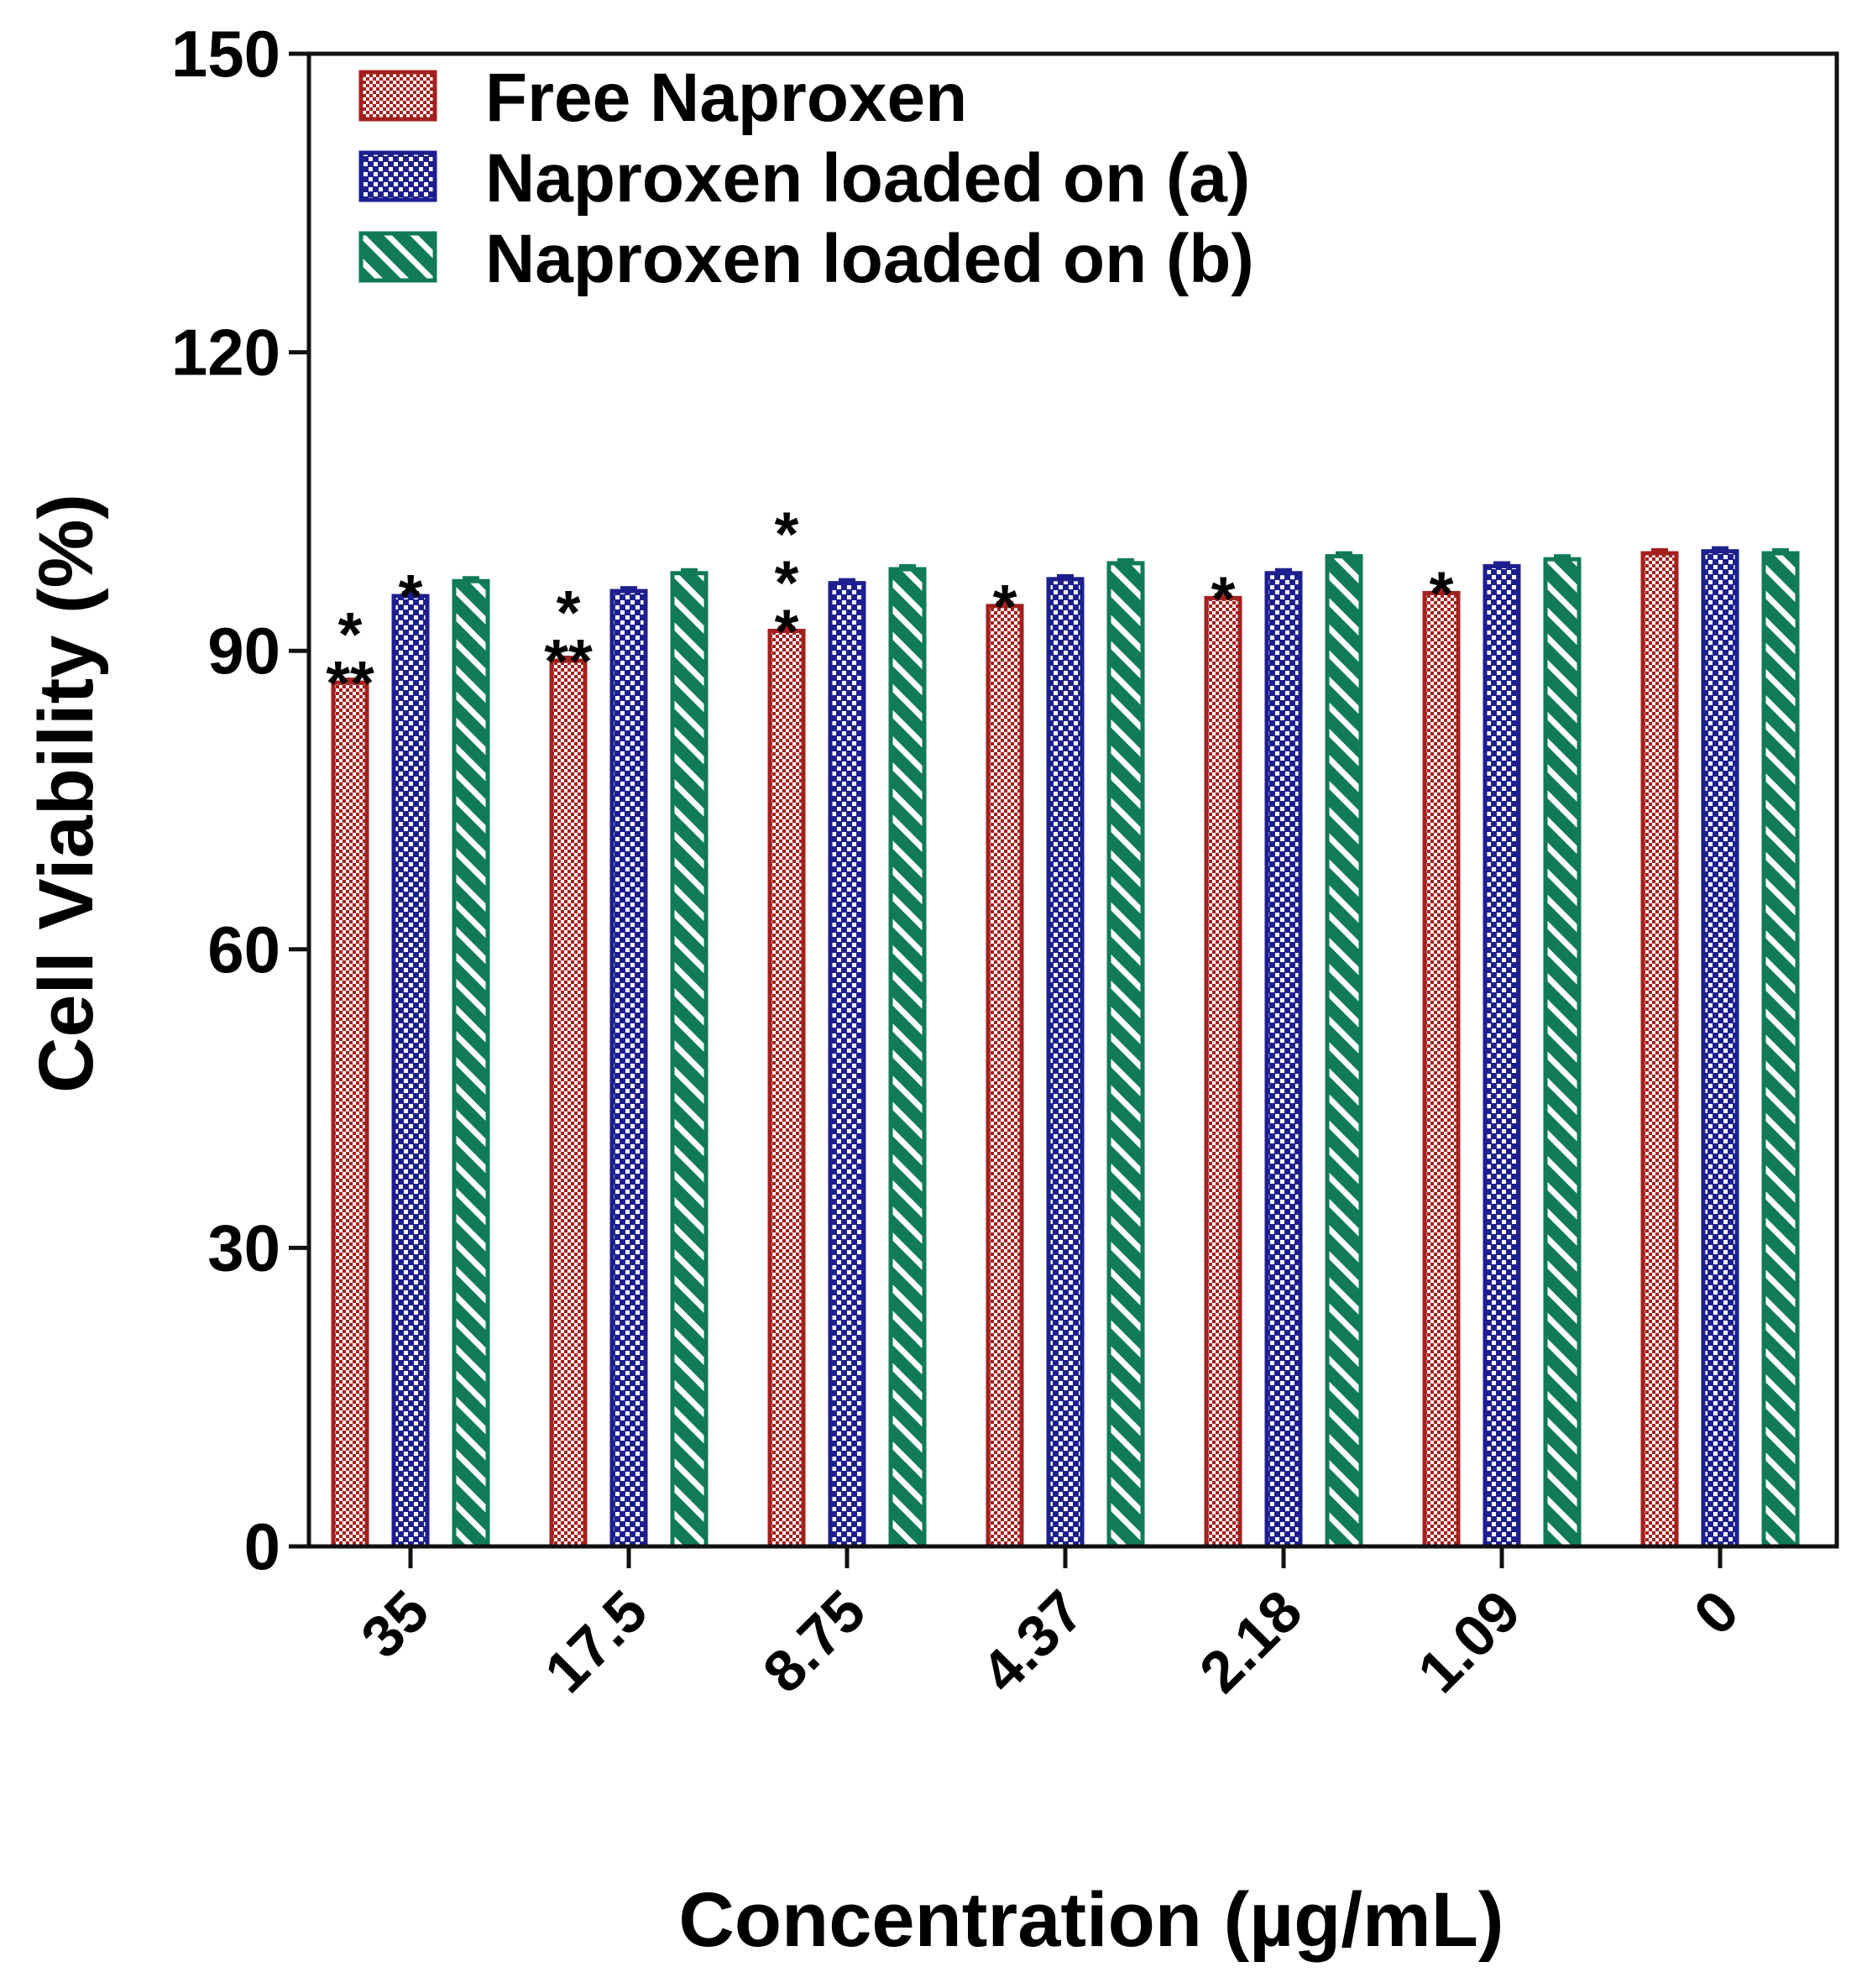  What do you see at coordinates (1223, 1072) in the screenshot?
I see `bar-checker-2.18` at bounding box center [1223, 1072].